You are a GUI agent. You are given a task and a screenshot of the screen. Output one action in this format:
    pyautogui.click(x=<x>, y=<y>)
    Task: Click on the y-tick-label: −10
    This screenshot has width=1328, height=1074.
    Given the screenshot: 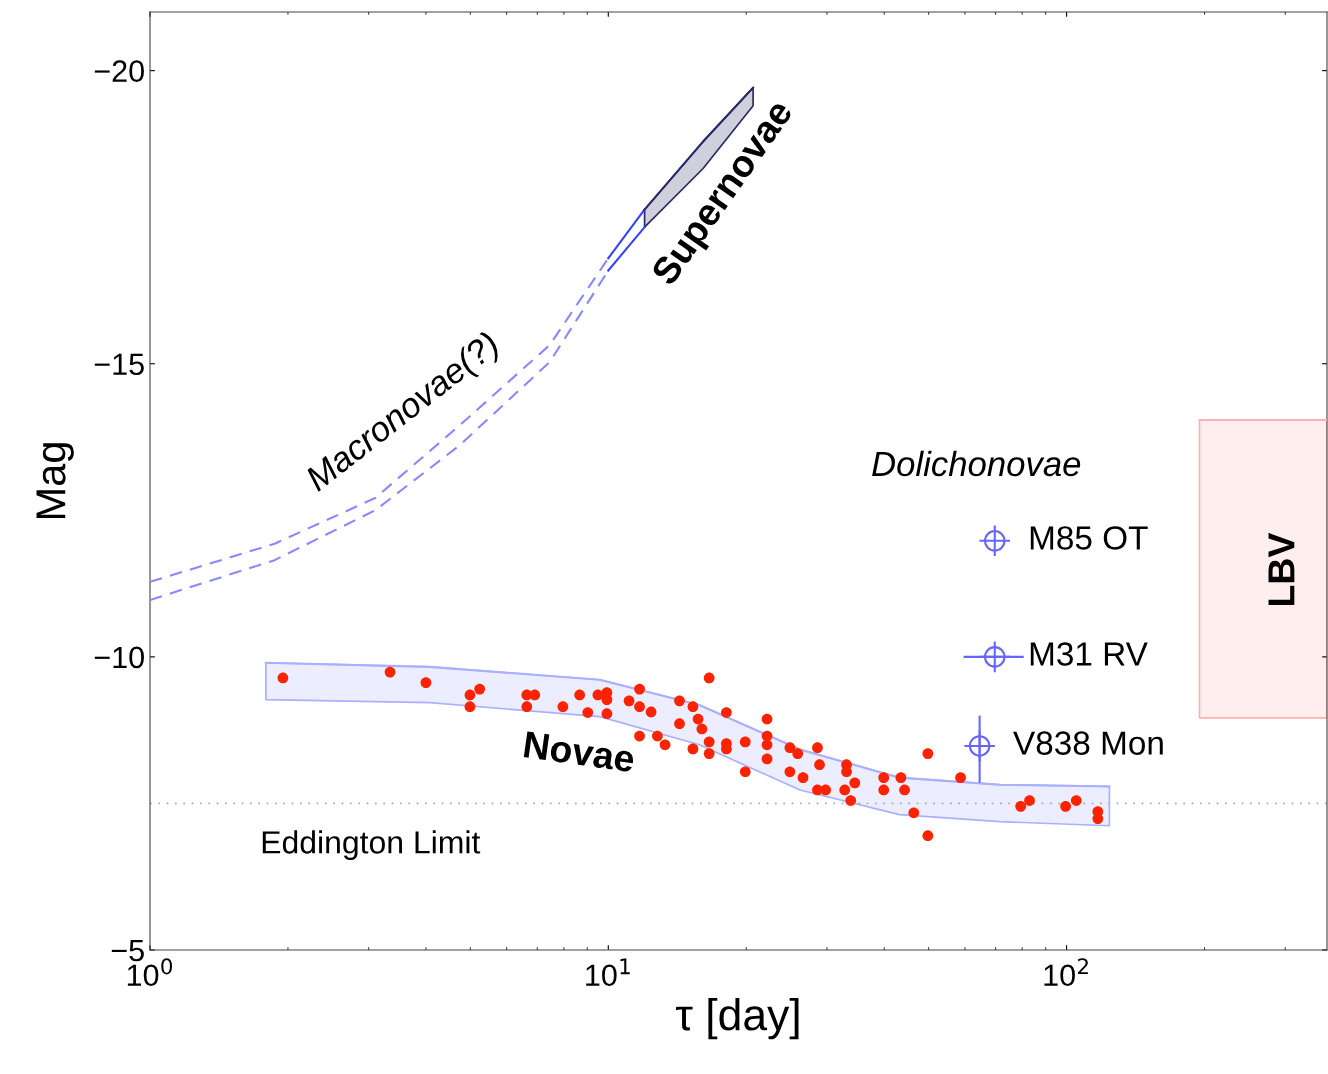 What is the action you would take?
    pyautogui.click(x=119, y=657)
    